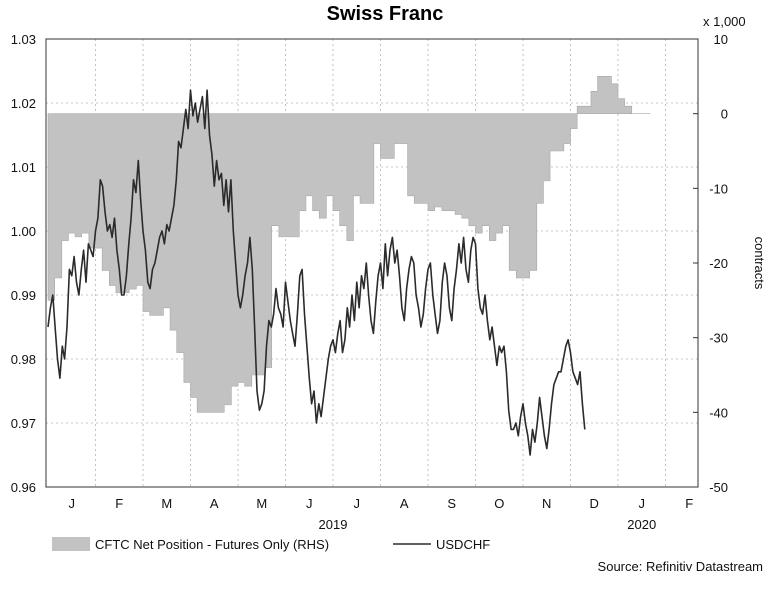 The image size is (769, 591). What do you see at coordinates (718, 412) in the screenshot?
I see `right-axis-tick-label: -40` at bounding box center [718, 412].